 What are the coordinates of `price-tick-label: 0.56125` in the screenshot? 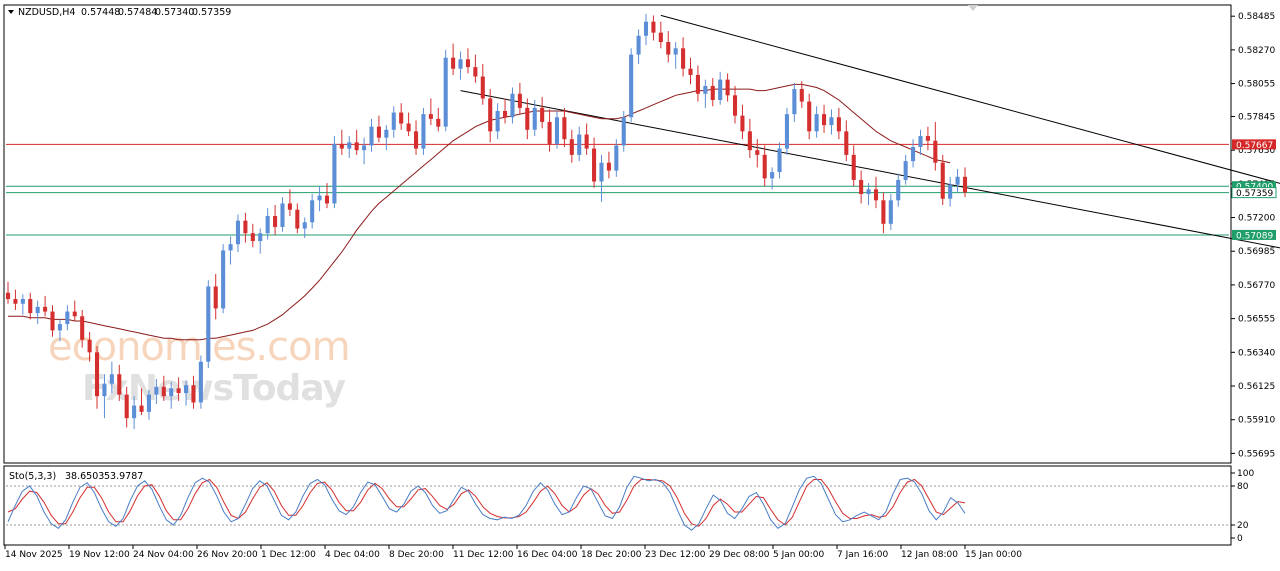 It's located at (1256, 387).